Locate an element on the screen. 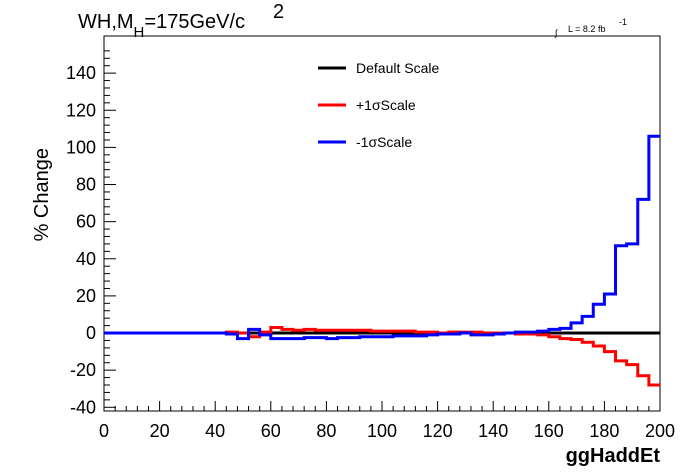 This screenshot has width=696, height=472. luminosity-superscript: -1 is located at coordinates (623, 22).